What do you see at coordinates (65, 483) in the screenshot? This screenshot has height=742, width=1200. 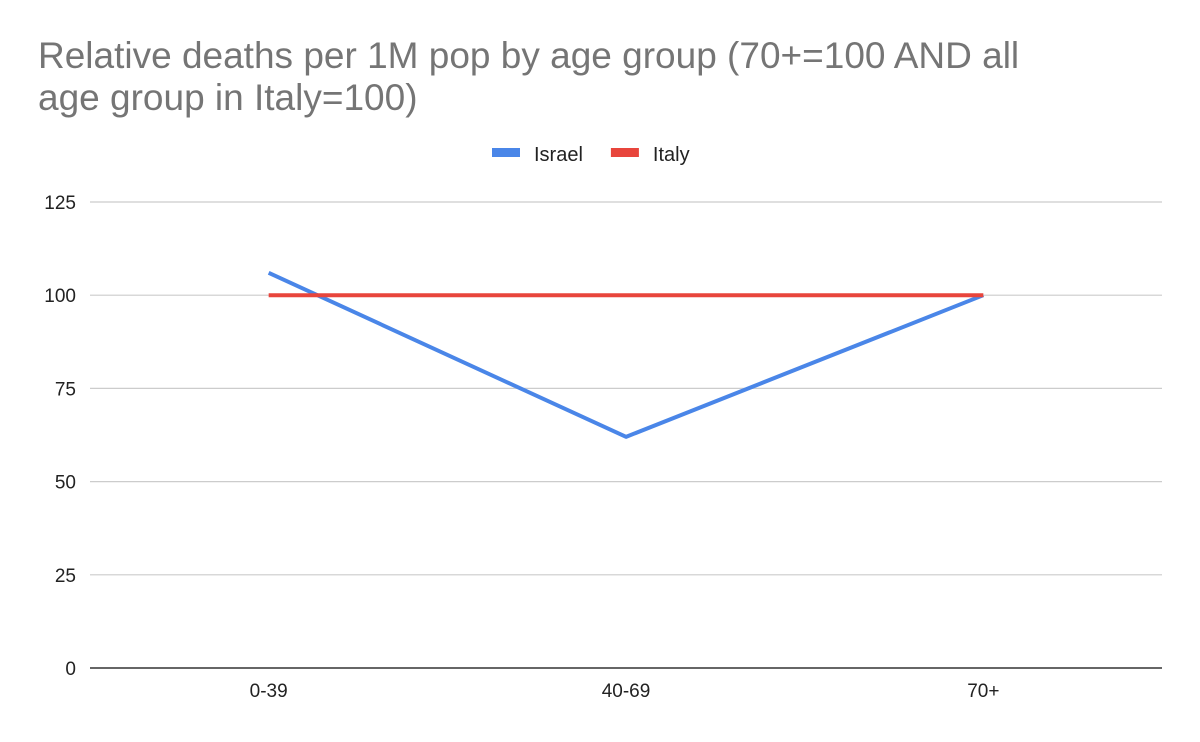 I see `y-tick-label: 50` at bounding box center [65, 483].